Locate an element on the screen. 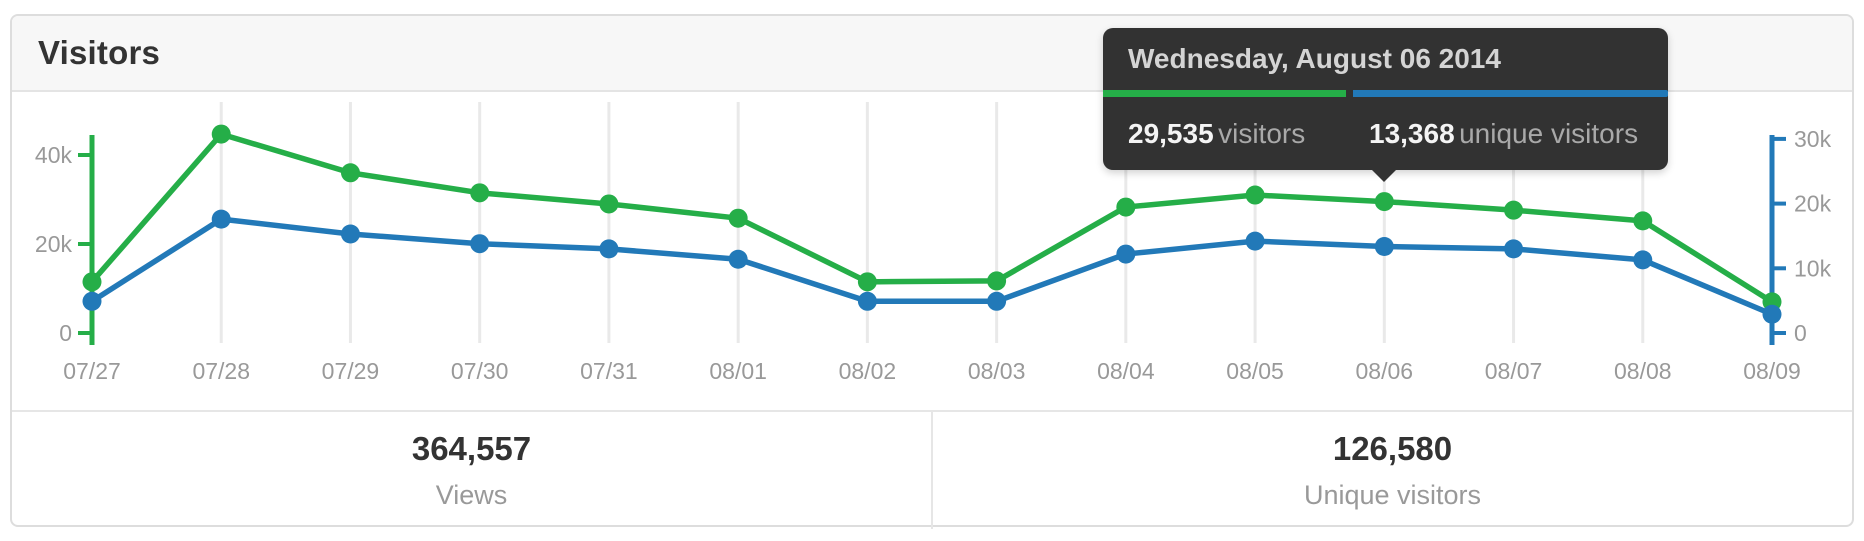  right-axis-tick-label: 10k is located at coordinates (1813, 268).